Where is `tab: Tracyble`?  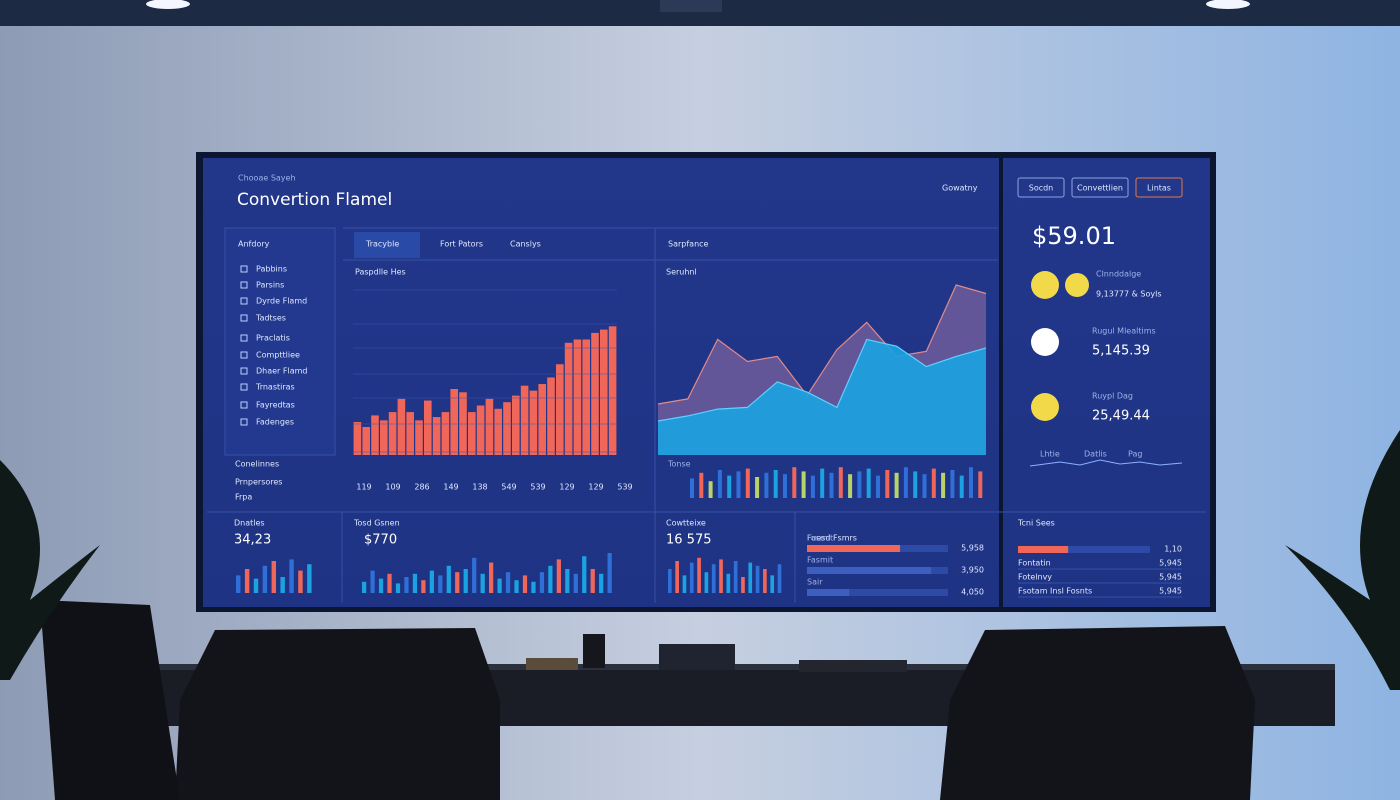
tab: Tracyble is located at coordinates (382, 244).